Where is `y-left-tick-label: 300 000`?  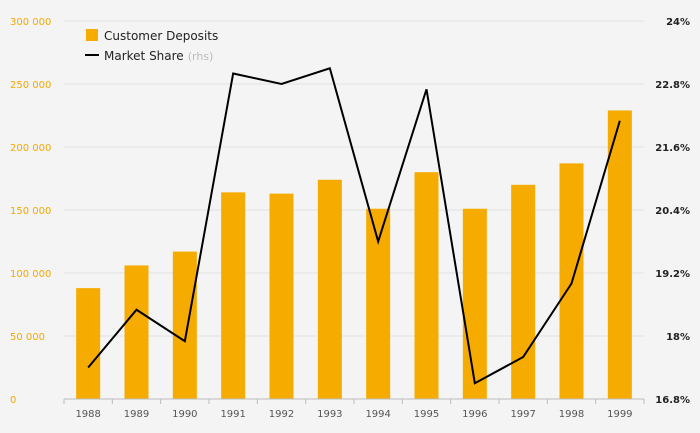 y-left-tick-label: 300 000 is located at coordinates (30, 22).